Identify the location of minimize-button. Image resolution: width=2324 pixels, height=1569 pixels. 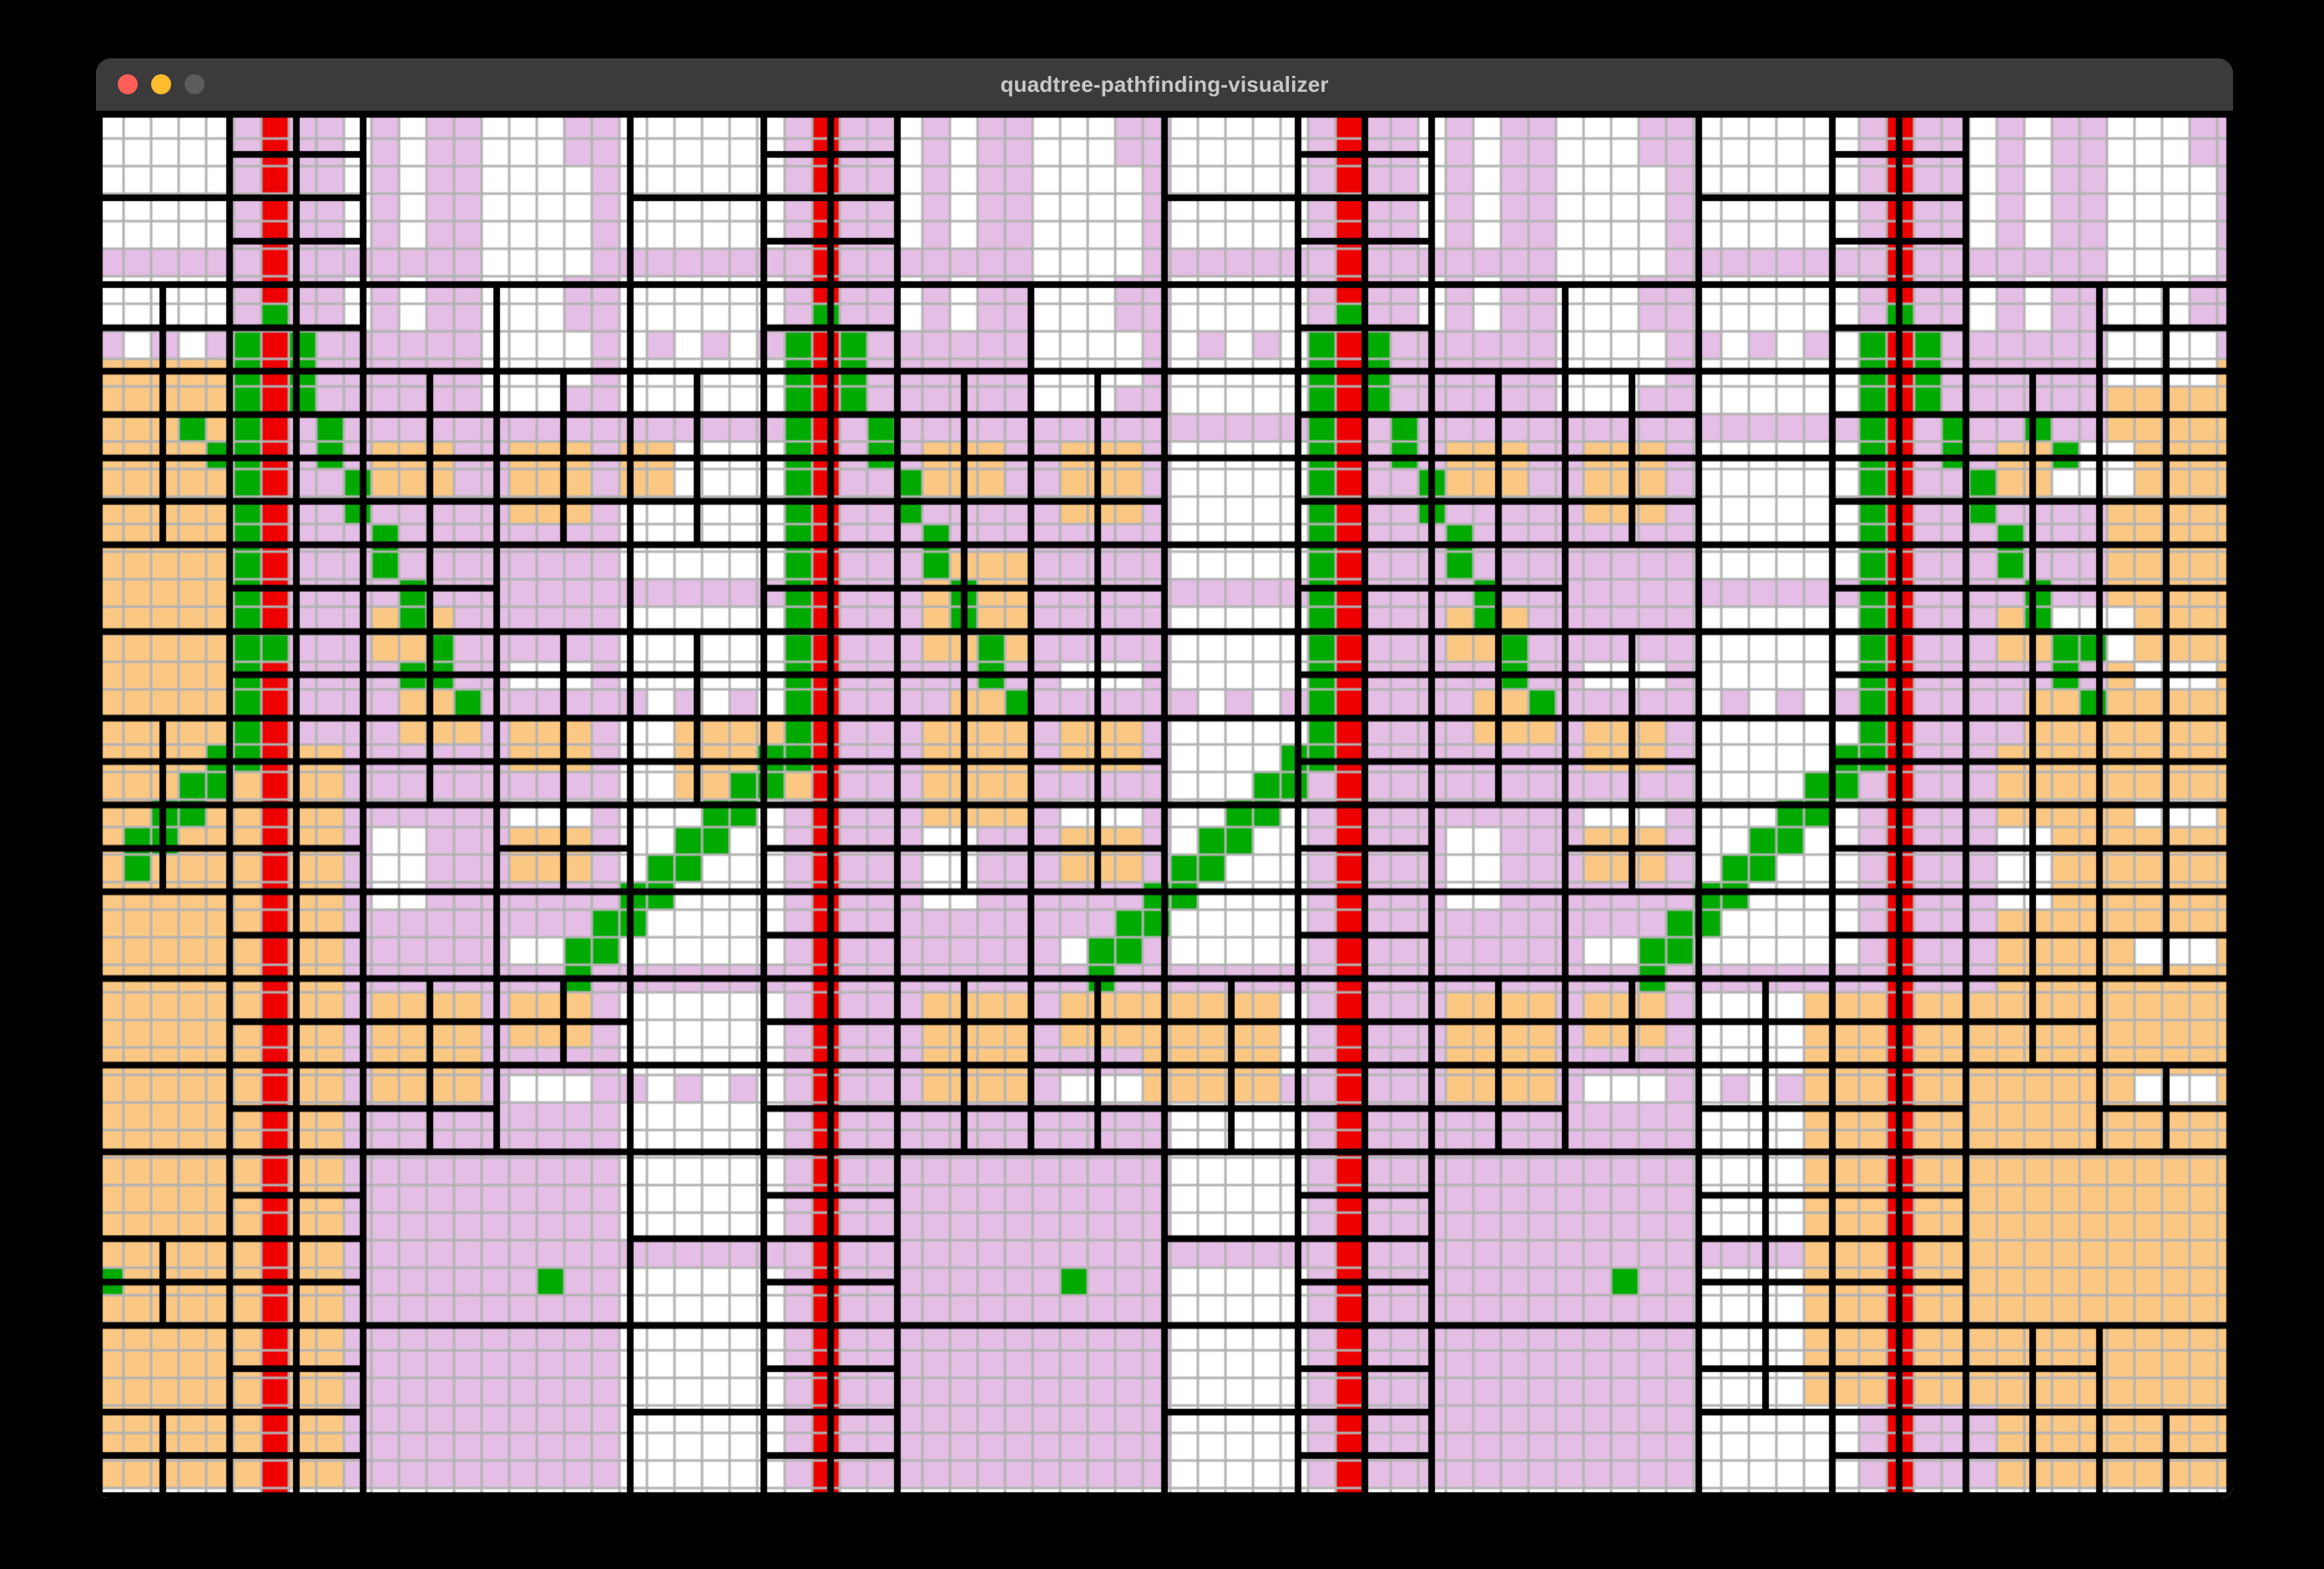
(161, 84).